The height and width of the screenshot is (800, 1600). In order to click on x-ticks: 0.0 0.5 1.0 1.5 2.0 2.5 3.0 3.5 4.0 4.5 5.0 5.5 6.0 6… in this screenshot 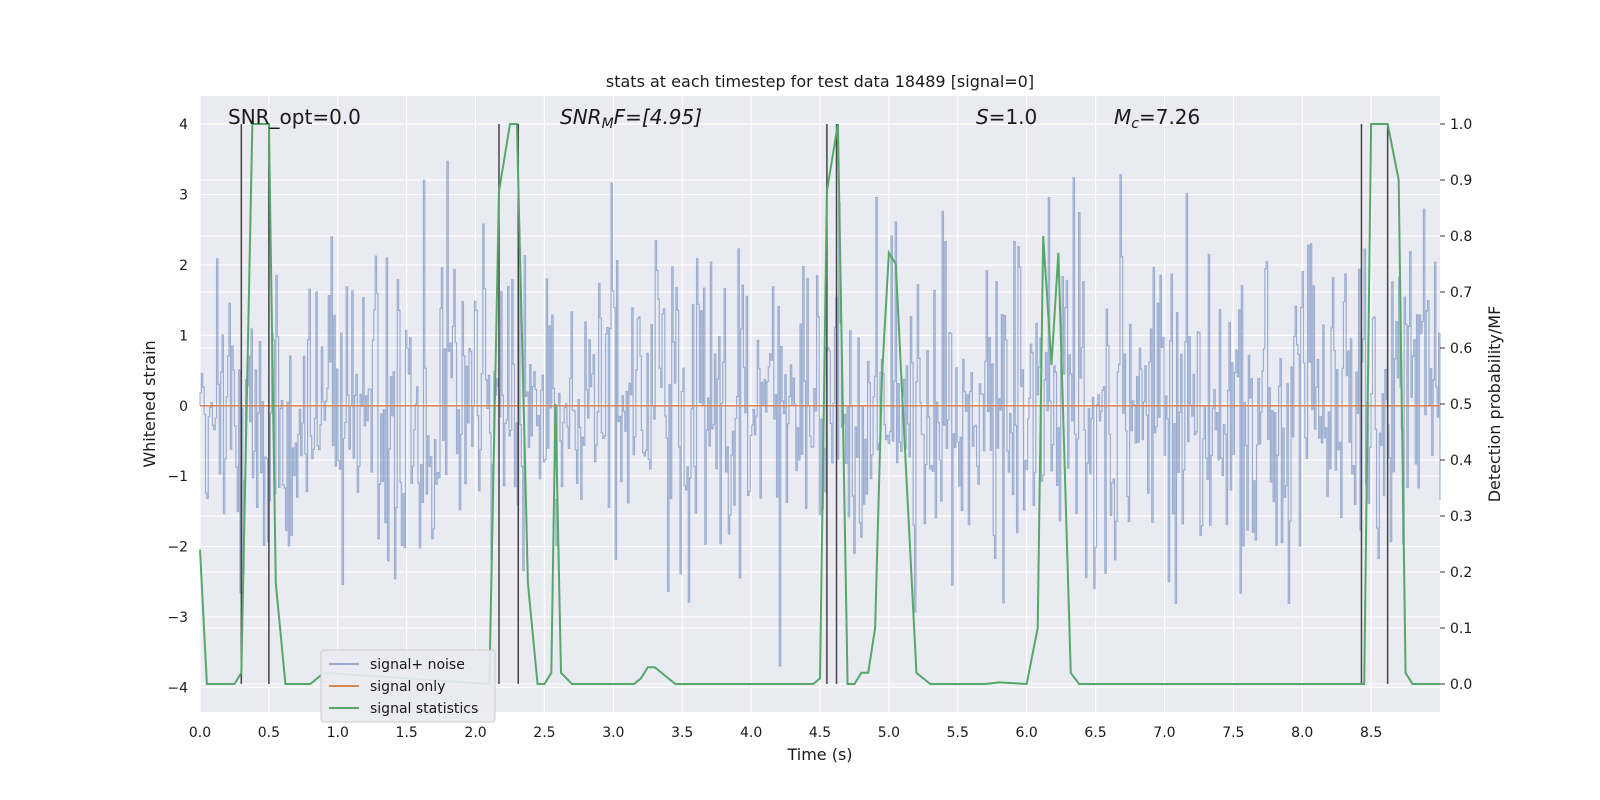, I will do `click(785, 733)`.